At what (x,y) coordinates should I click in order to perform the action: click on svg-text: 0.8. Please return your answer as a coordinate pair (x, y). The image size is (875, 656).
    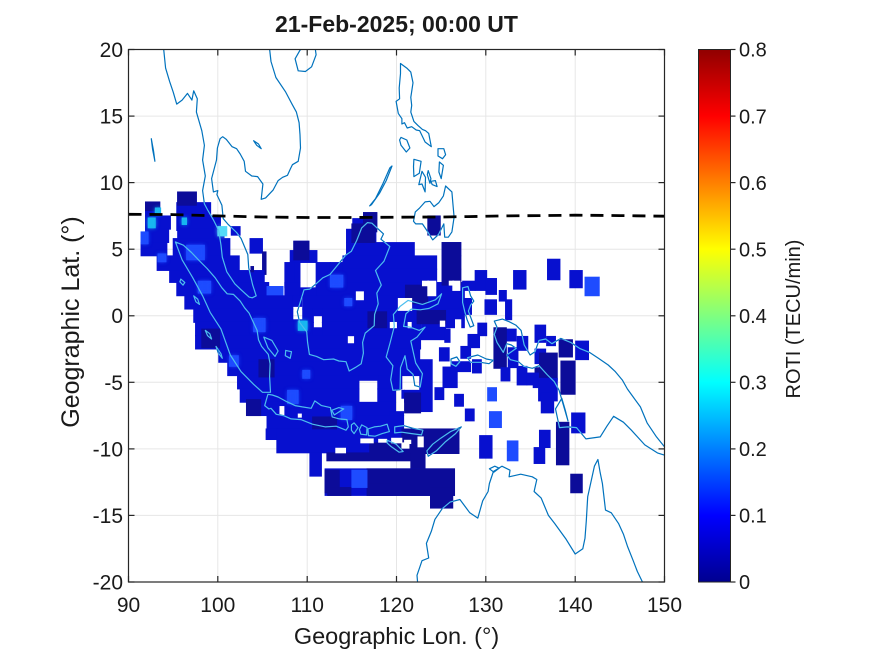
    Looking at the image, I should click on (753, 51).